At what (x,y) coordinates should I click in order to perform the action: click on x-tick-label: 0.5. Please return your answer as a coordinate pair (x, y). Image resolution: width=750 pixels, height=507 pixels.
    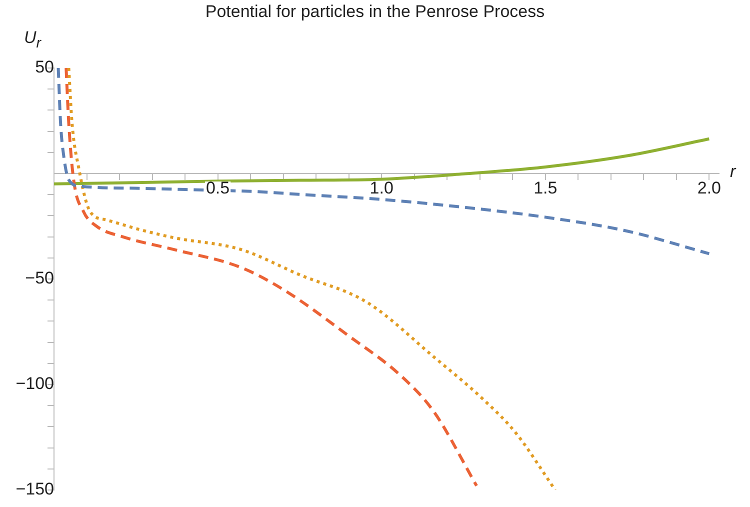
    Looking at the image, I should click on (218, 188).